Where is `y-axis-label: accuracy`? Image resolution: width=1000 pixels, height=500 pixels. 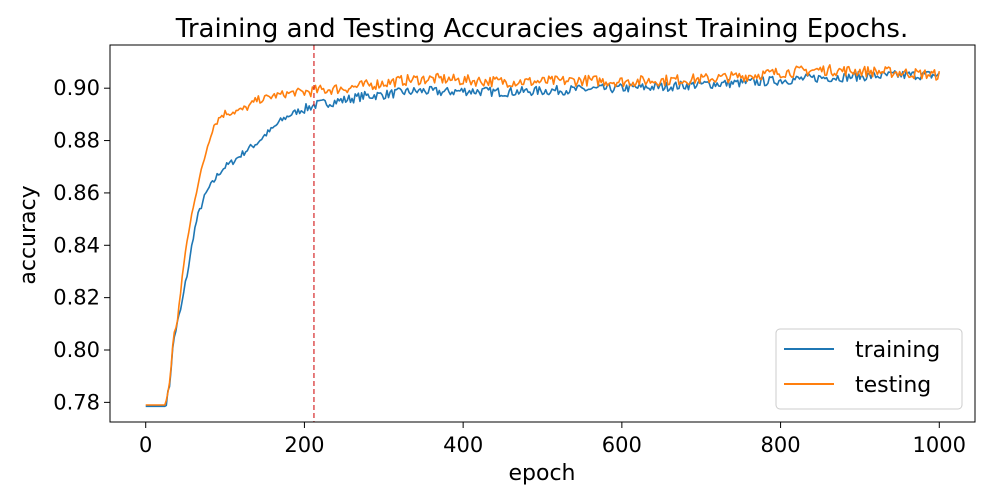
y-axis-label: accuracy is located at coordinates (28, 234).